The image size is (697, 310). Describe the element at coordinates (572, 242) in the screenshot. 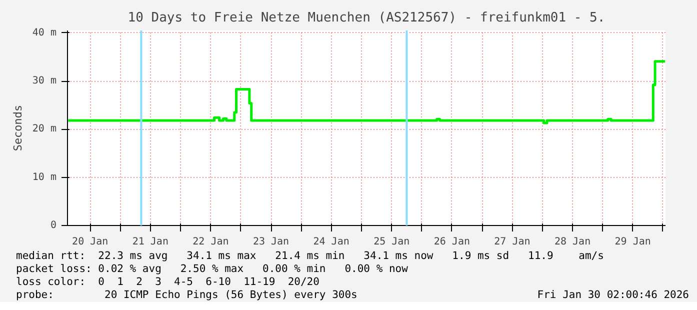

I see `x-tick-label: 28 Jan` at that location.